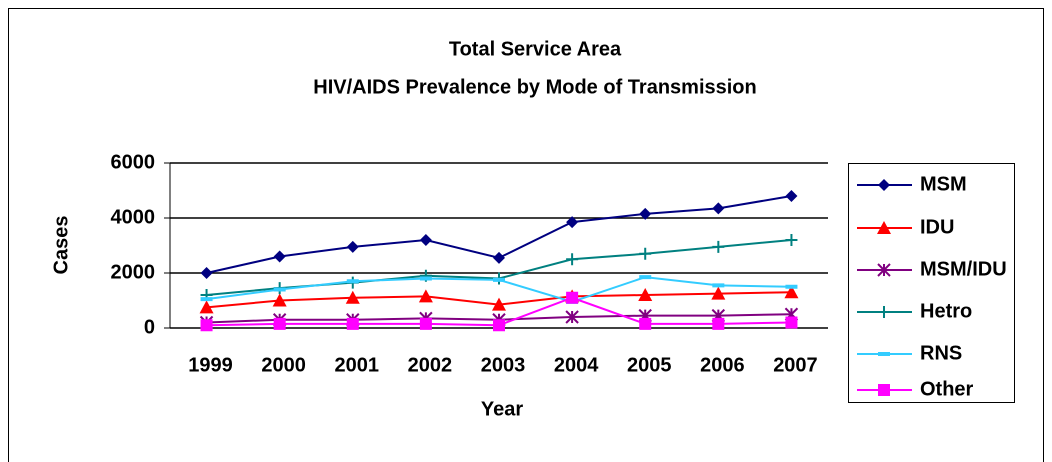 The width and height of the screenshot is (1052, 462). Describe the element at coordinates (503, 365) in the screenshot. I see `x-tick-label: 2003` at that location.